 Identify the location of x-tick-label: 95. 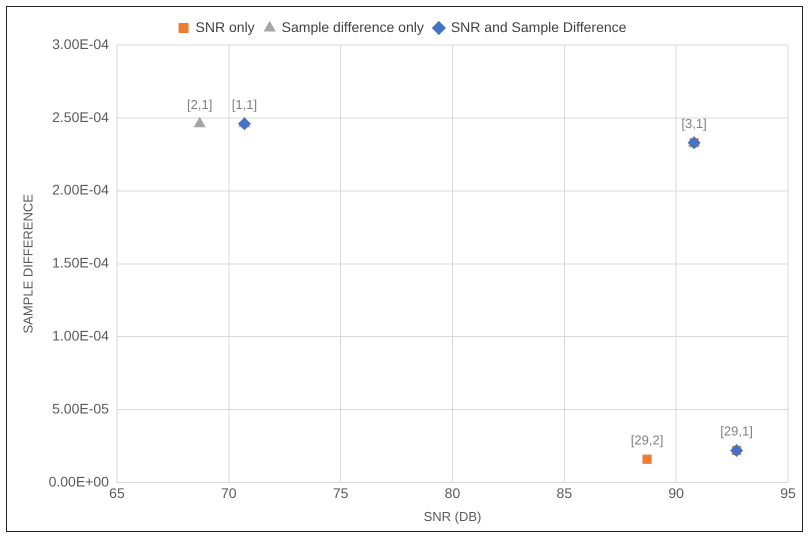
(788, 492).